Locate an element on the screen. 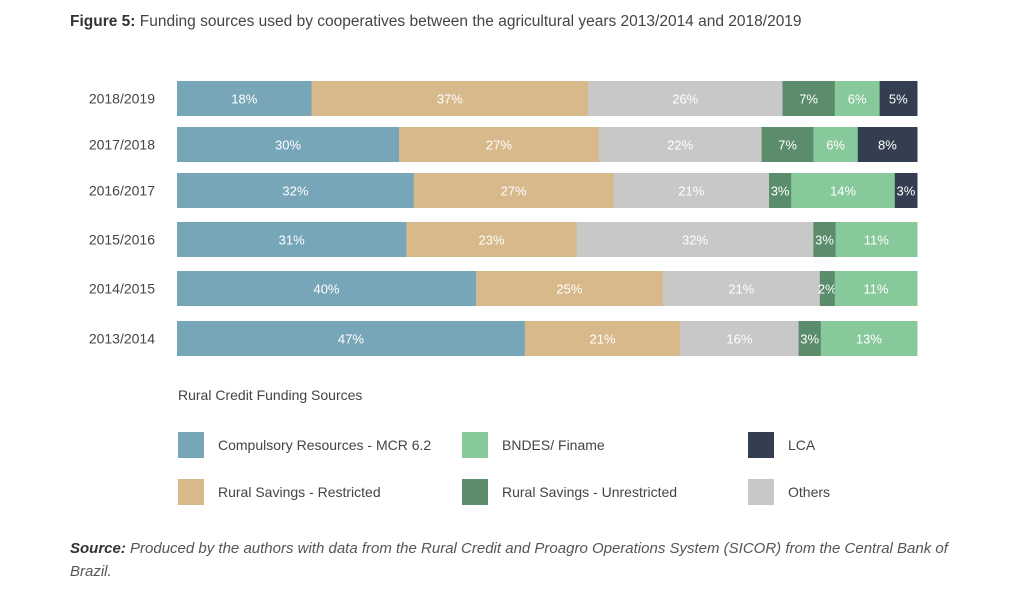  category-label: 2016/2017 is located at coordinates (122, 191).